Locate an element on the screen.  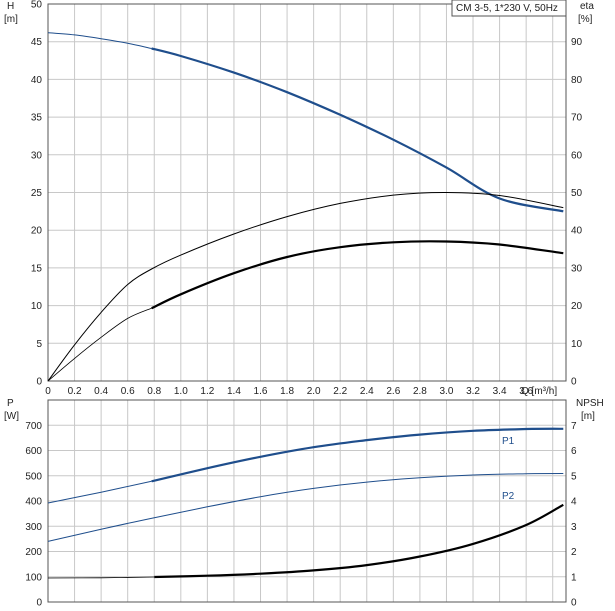
bottom-left-y-tick-label: 600 is located at coordinates (33, 451).